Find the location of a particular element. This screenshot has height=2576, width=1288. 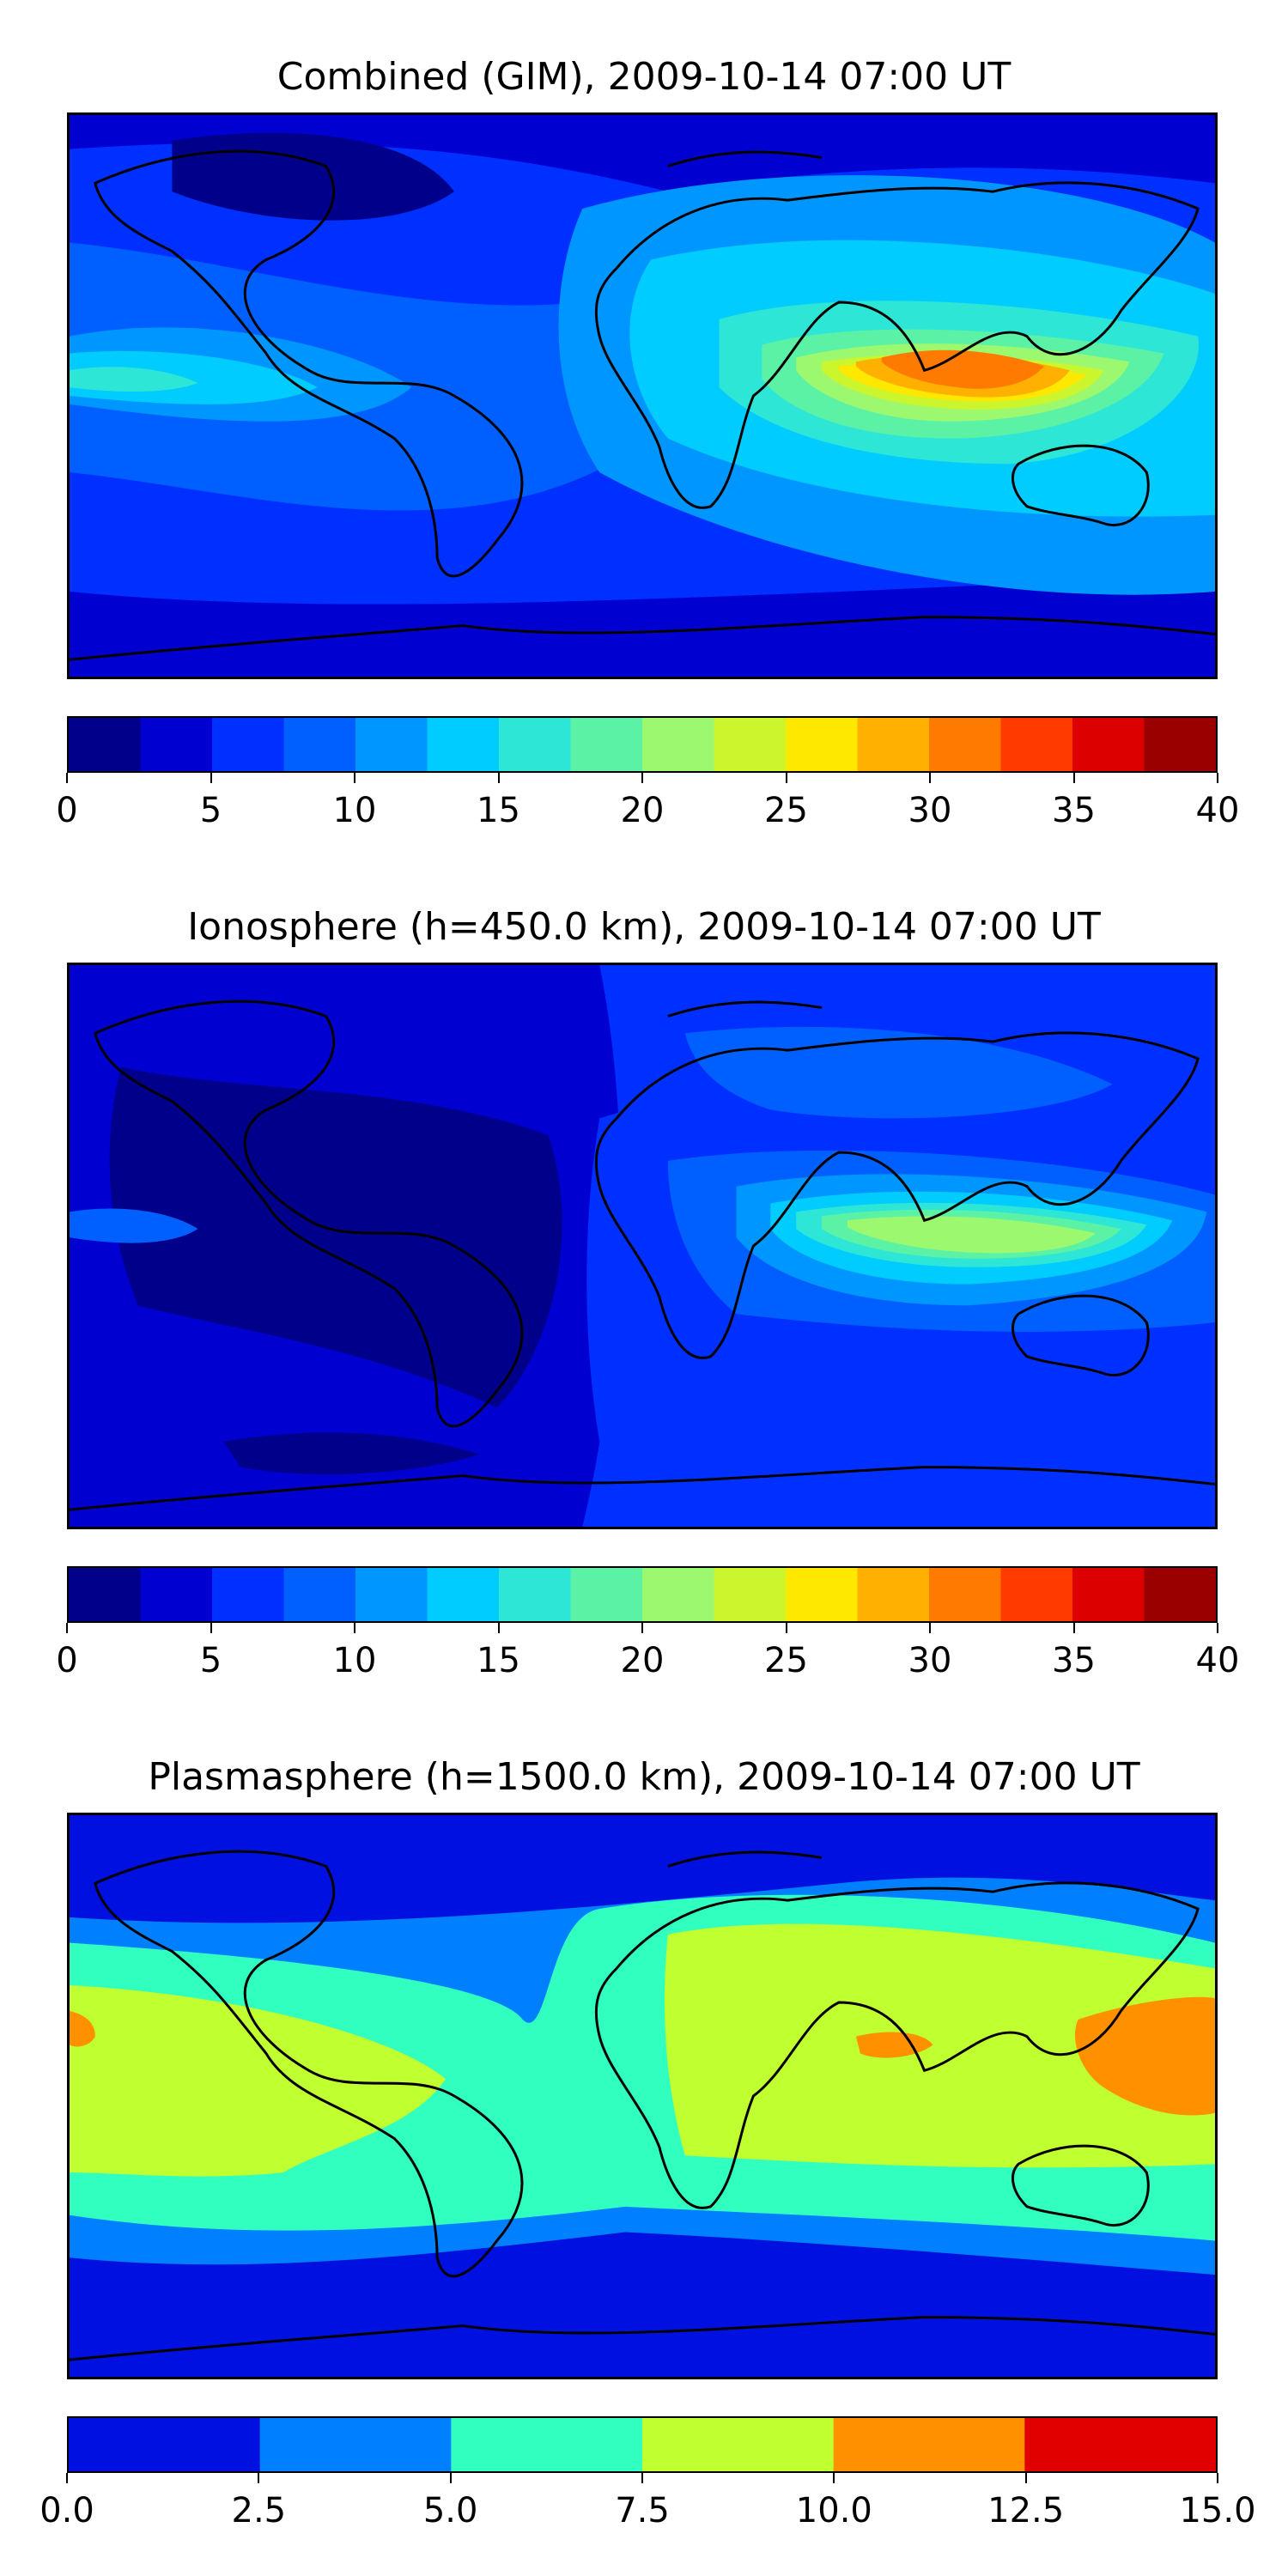

colorbar-ticks: 0.0 2.5 5.0 7.5 10.0 12.5 15.0 is located at coordinates (647, 2503).